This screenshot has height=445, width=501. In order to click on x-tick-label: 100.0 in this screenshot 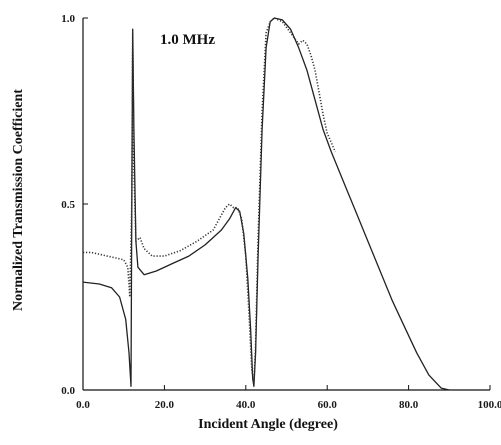, I will do `click(489, 405)`.